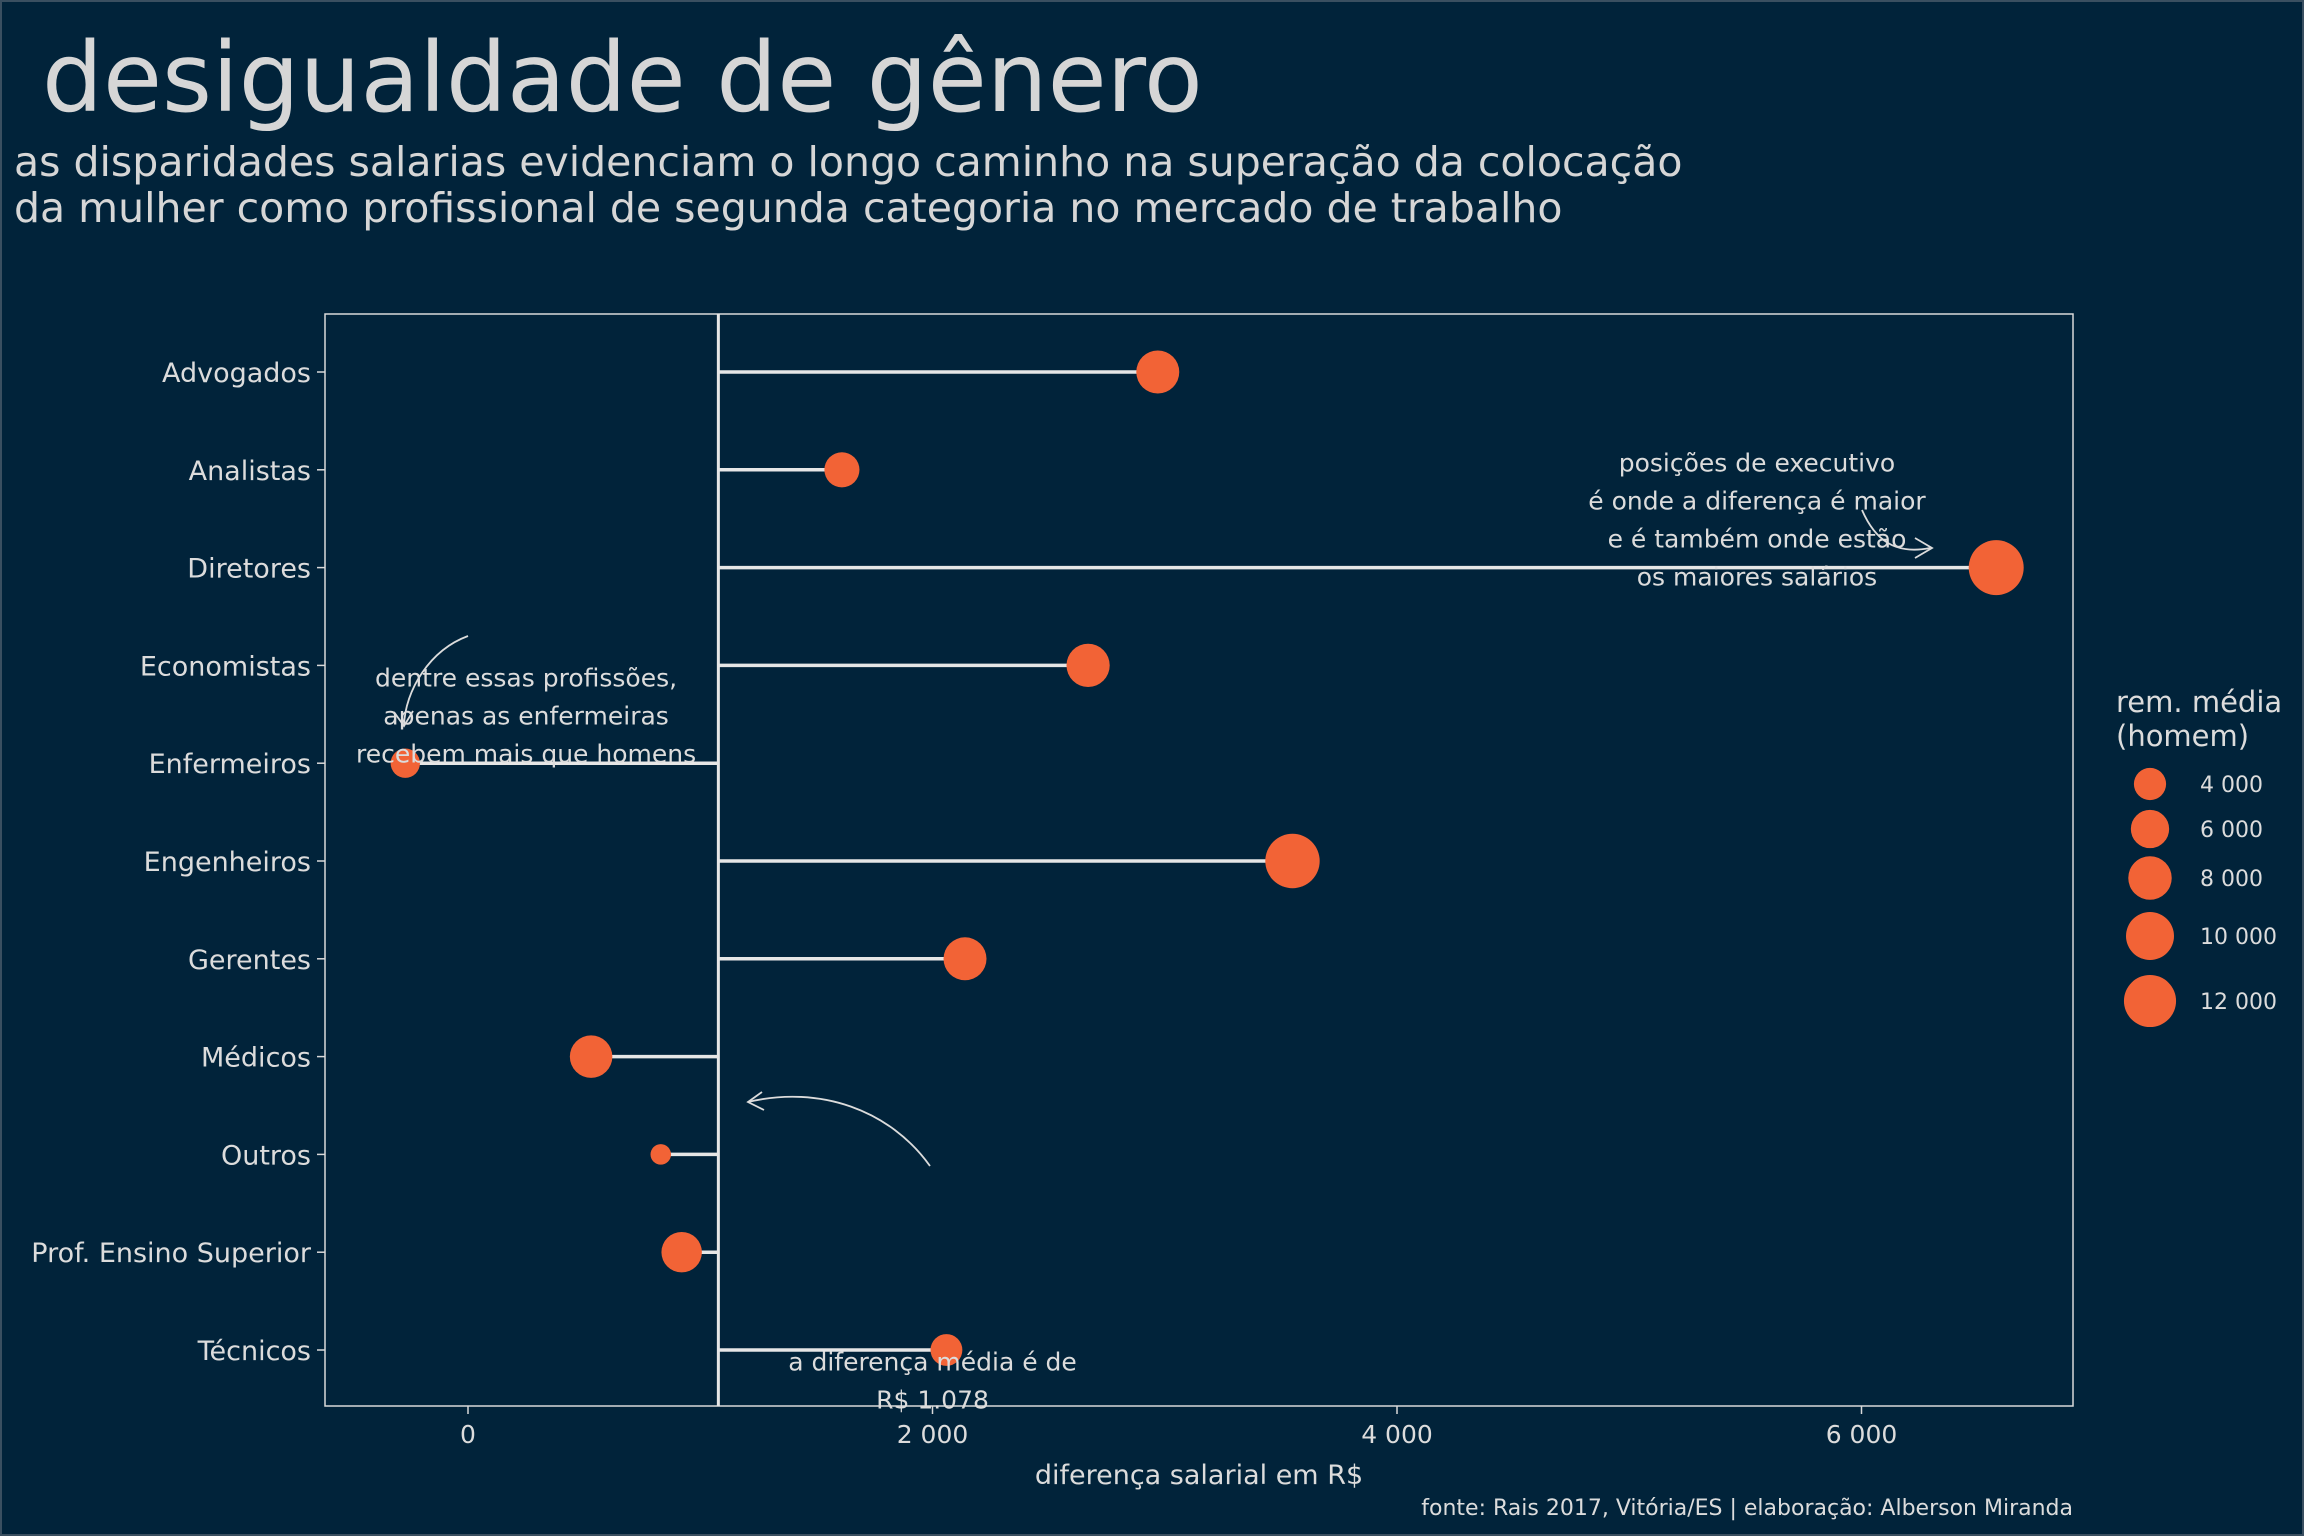 The height and width of the screenshot is (1536, 2304). Describe the element at coordinates (171, 1253) in the screenshot. I see `y-tick-label-9: Prof. Ensino Superior` at that location.